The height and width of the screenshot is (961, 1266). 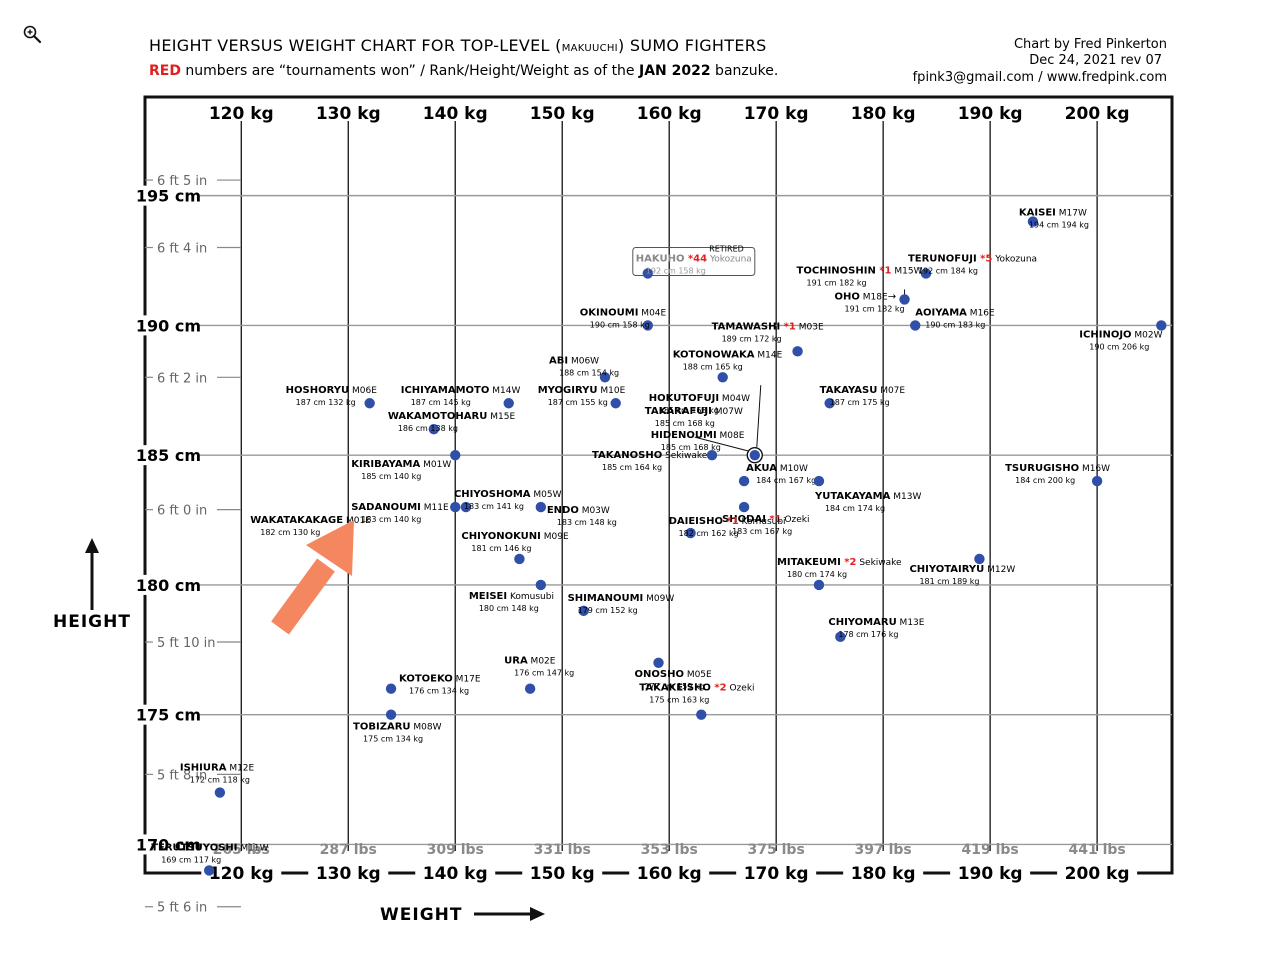 I want to click on stats-tobizaru: 175 cm 134 kg, so click(x=393, y=739).